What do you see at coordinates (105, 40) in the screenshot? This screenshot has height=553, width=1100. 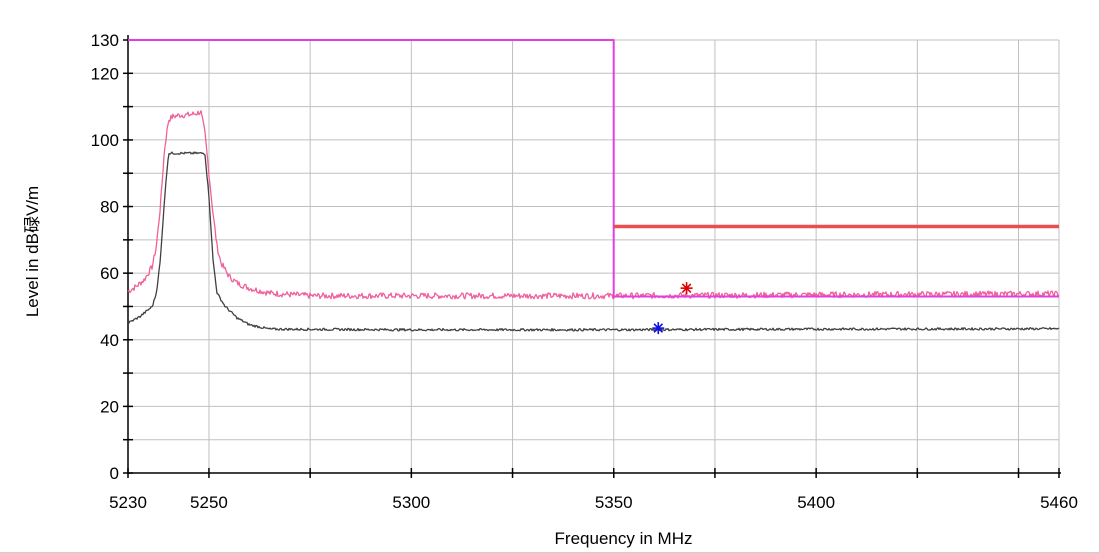 I see `y-tick-label: 130` at bounding box center [105, 40].